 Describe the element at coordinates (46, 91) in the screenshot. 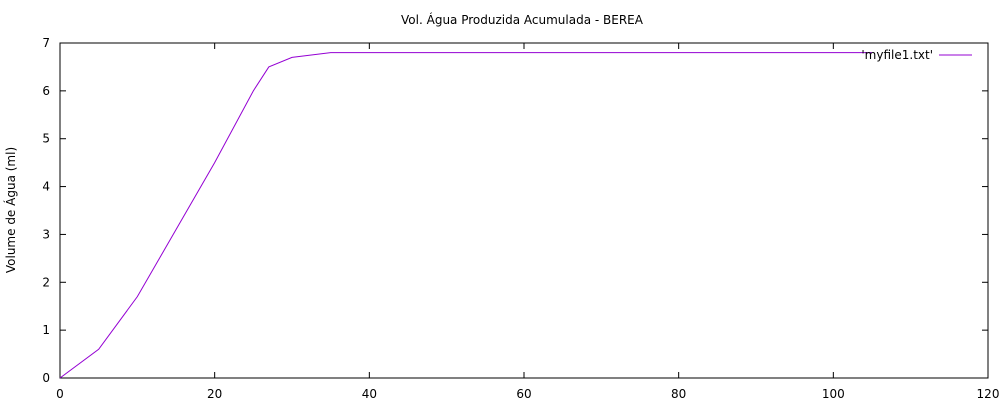

I see `y-tick-label: 6` at that location.